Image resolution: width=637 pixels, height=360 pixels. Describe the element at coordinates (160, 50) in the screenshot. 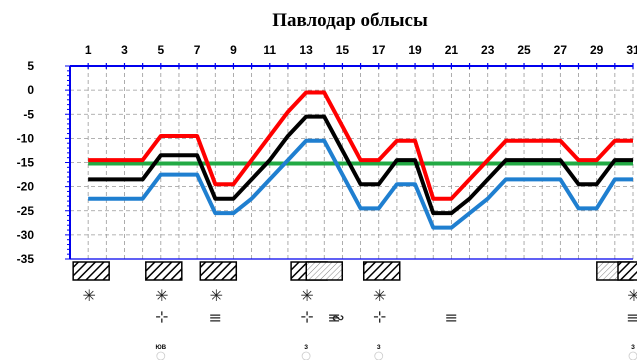

I see `x-tick-label: 5` at that location.